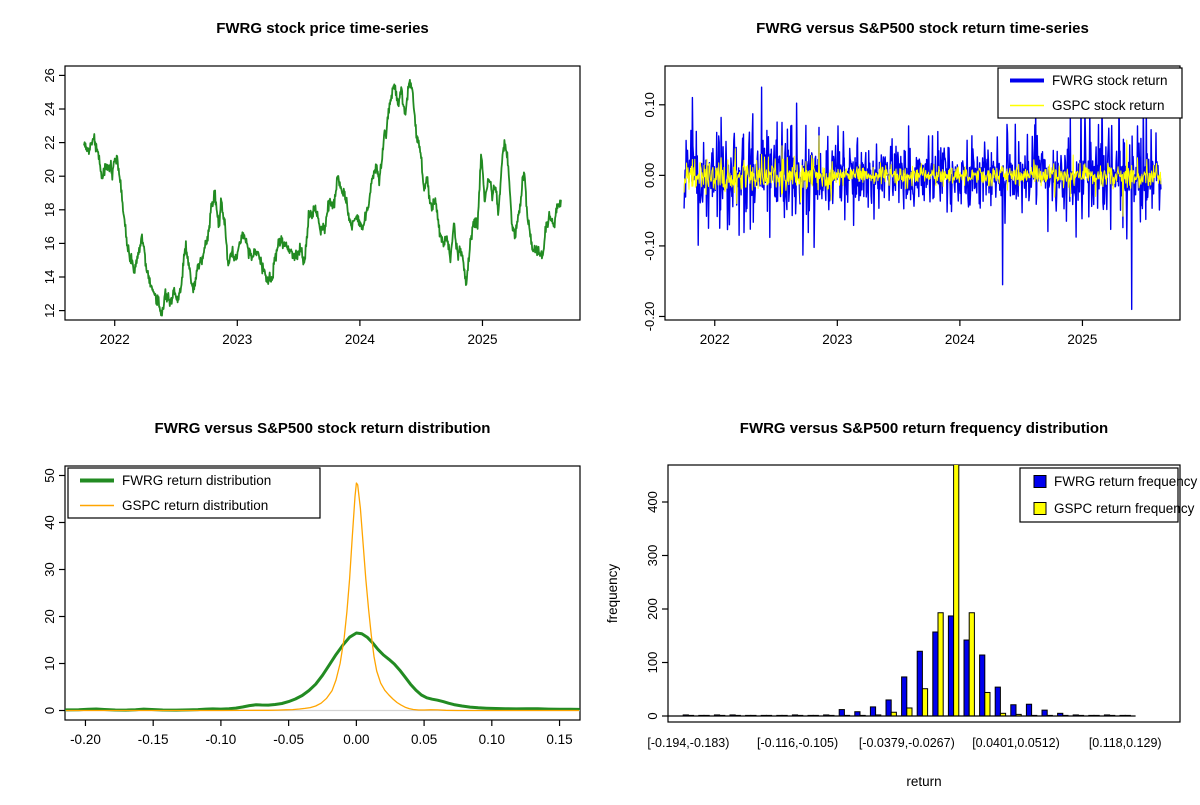 The image size is (1200, 805). What do you see at coordinates (322, 597) in the screenshot?
I see `density-curves` at bounding box center [322, 597].